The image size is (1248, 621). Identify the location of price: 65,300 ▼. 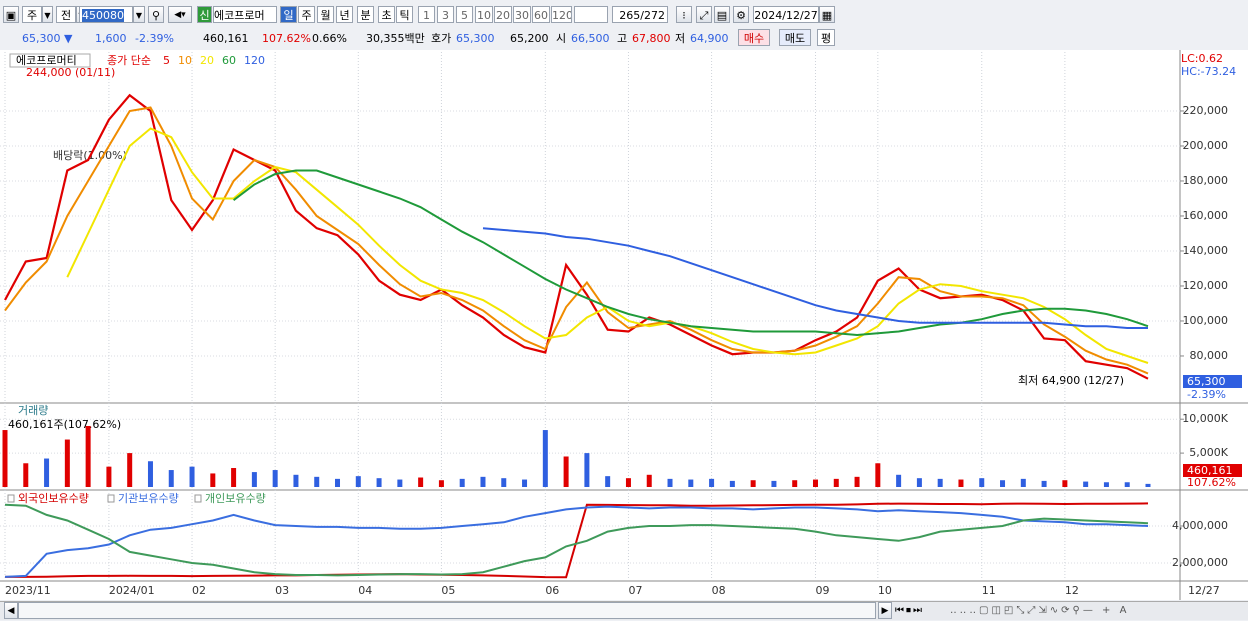
(47, 38).